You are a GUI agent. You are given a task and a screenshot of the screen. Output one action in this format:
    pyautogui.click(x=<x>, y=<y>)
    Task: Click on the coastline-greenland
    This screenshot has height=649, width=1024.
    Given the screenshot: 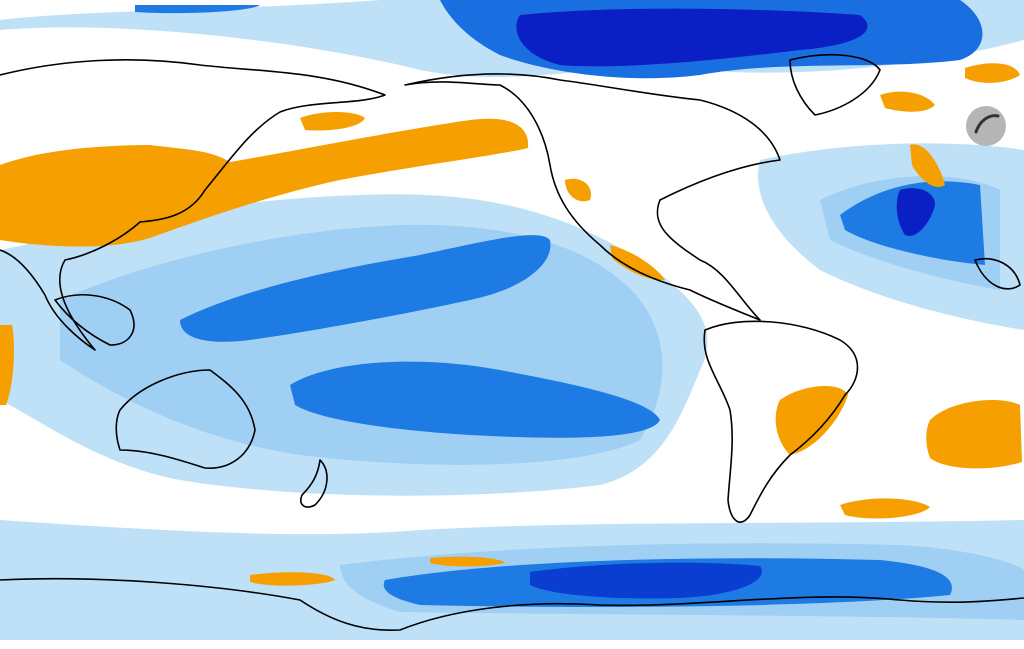 What is the action you would take?
    pyautogui.click(x=835, y=85)
    